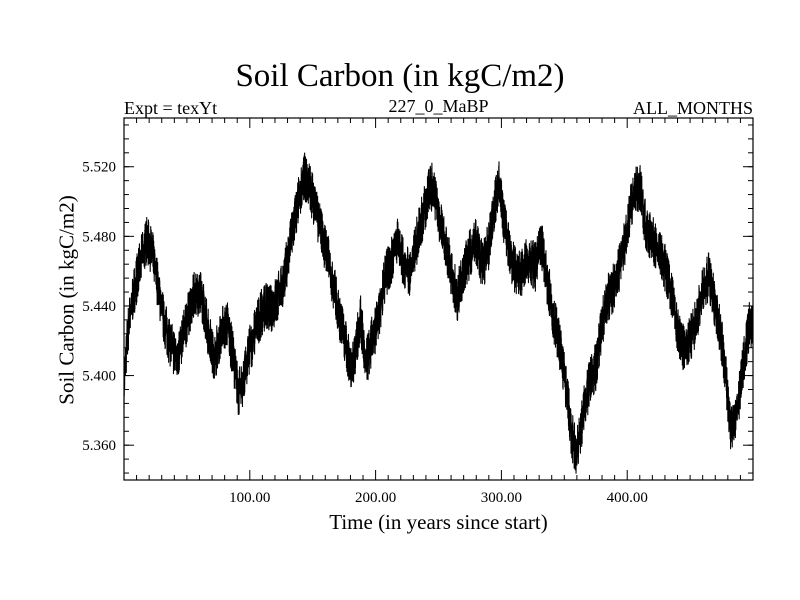 This screenshot has height=600, width=800. Describe the element at coordinates (99, 377) in the screenshot. I see `y-tick-label: 5.400` at that location.